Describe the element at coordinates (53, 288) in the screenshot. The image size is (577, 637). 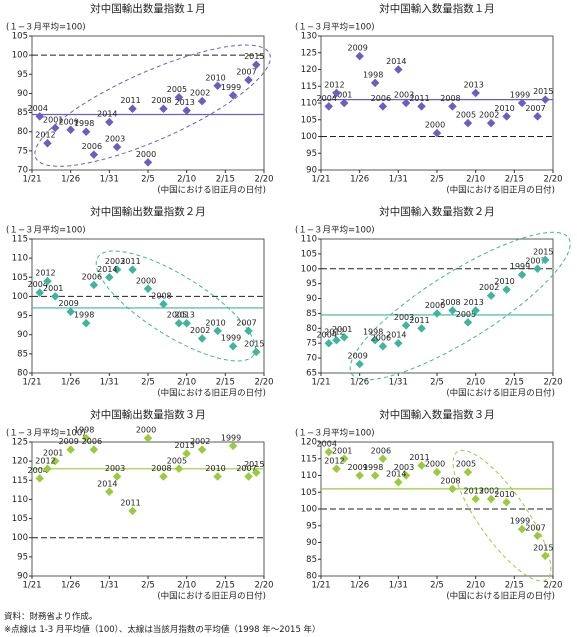
I see `point-label: 2001` at that location.